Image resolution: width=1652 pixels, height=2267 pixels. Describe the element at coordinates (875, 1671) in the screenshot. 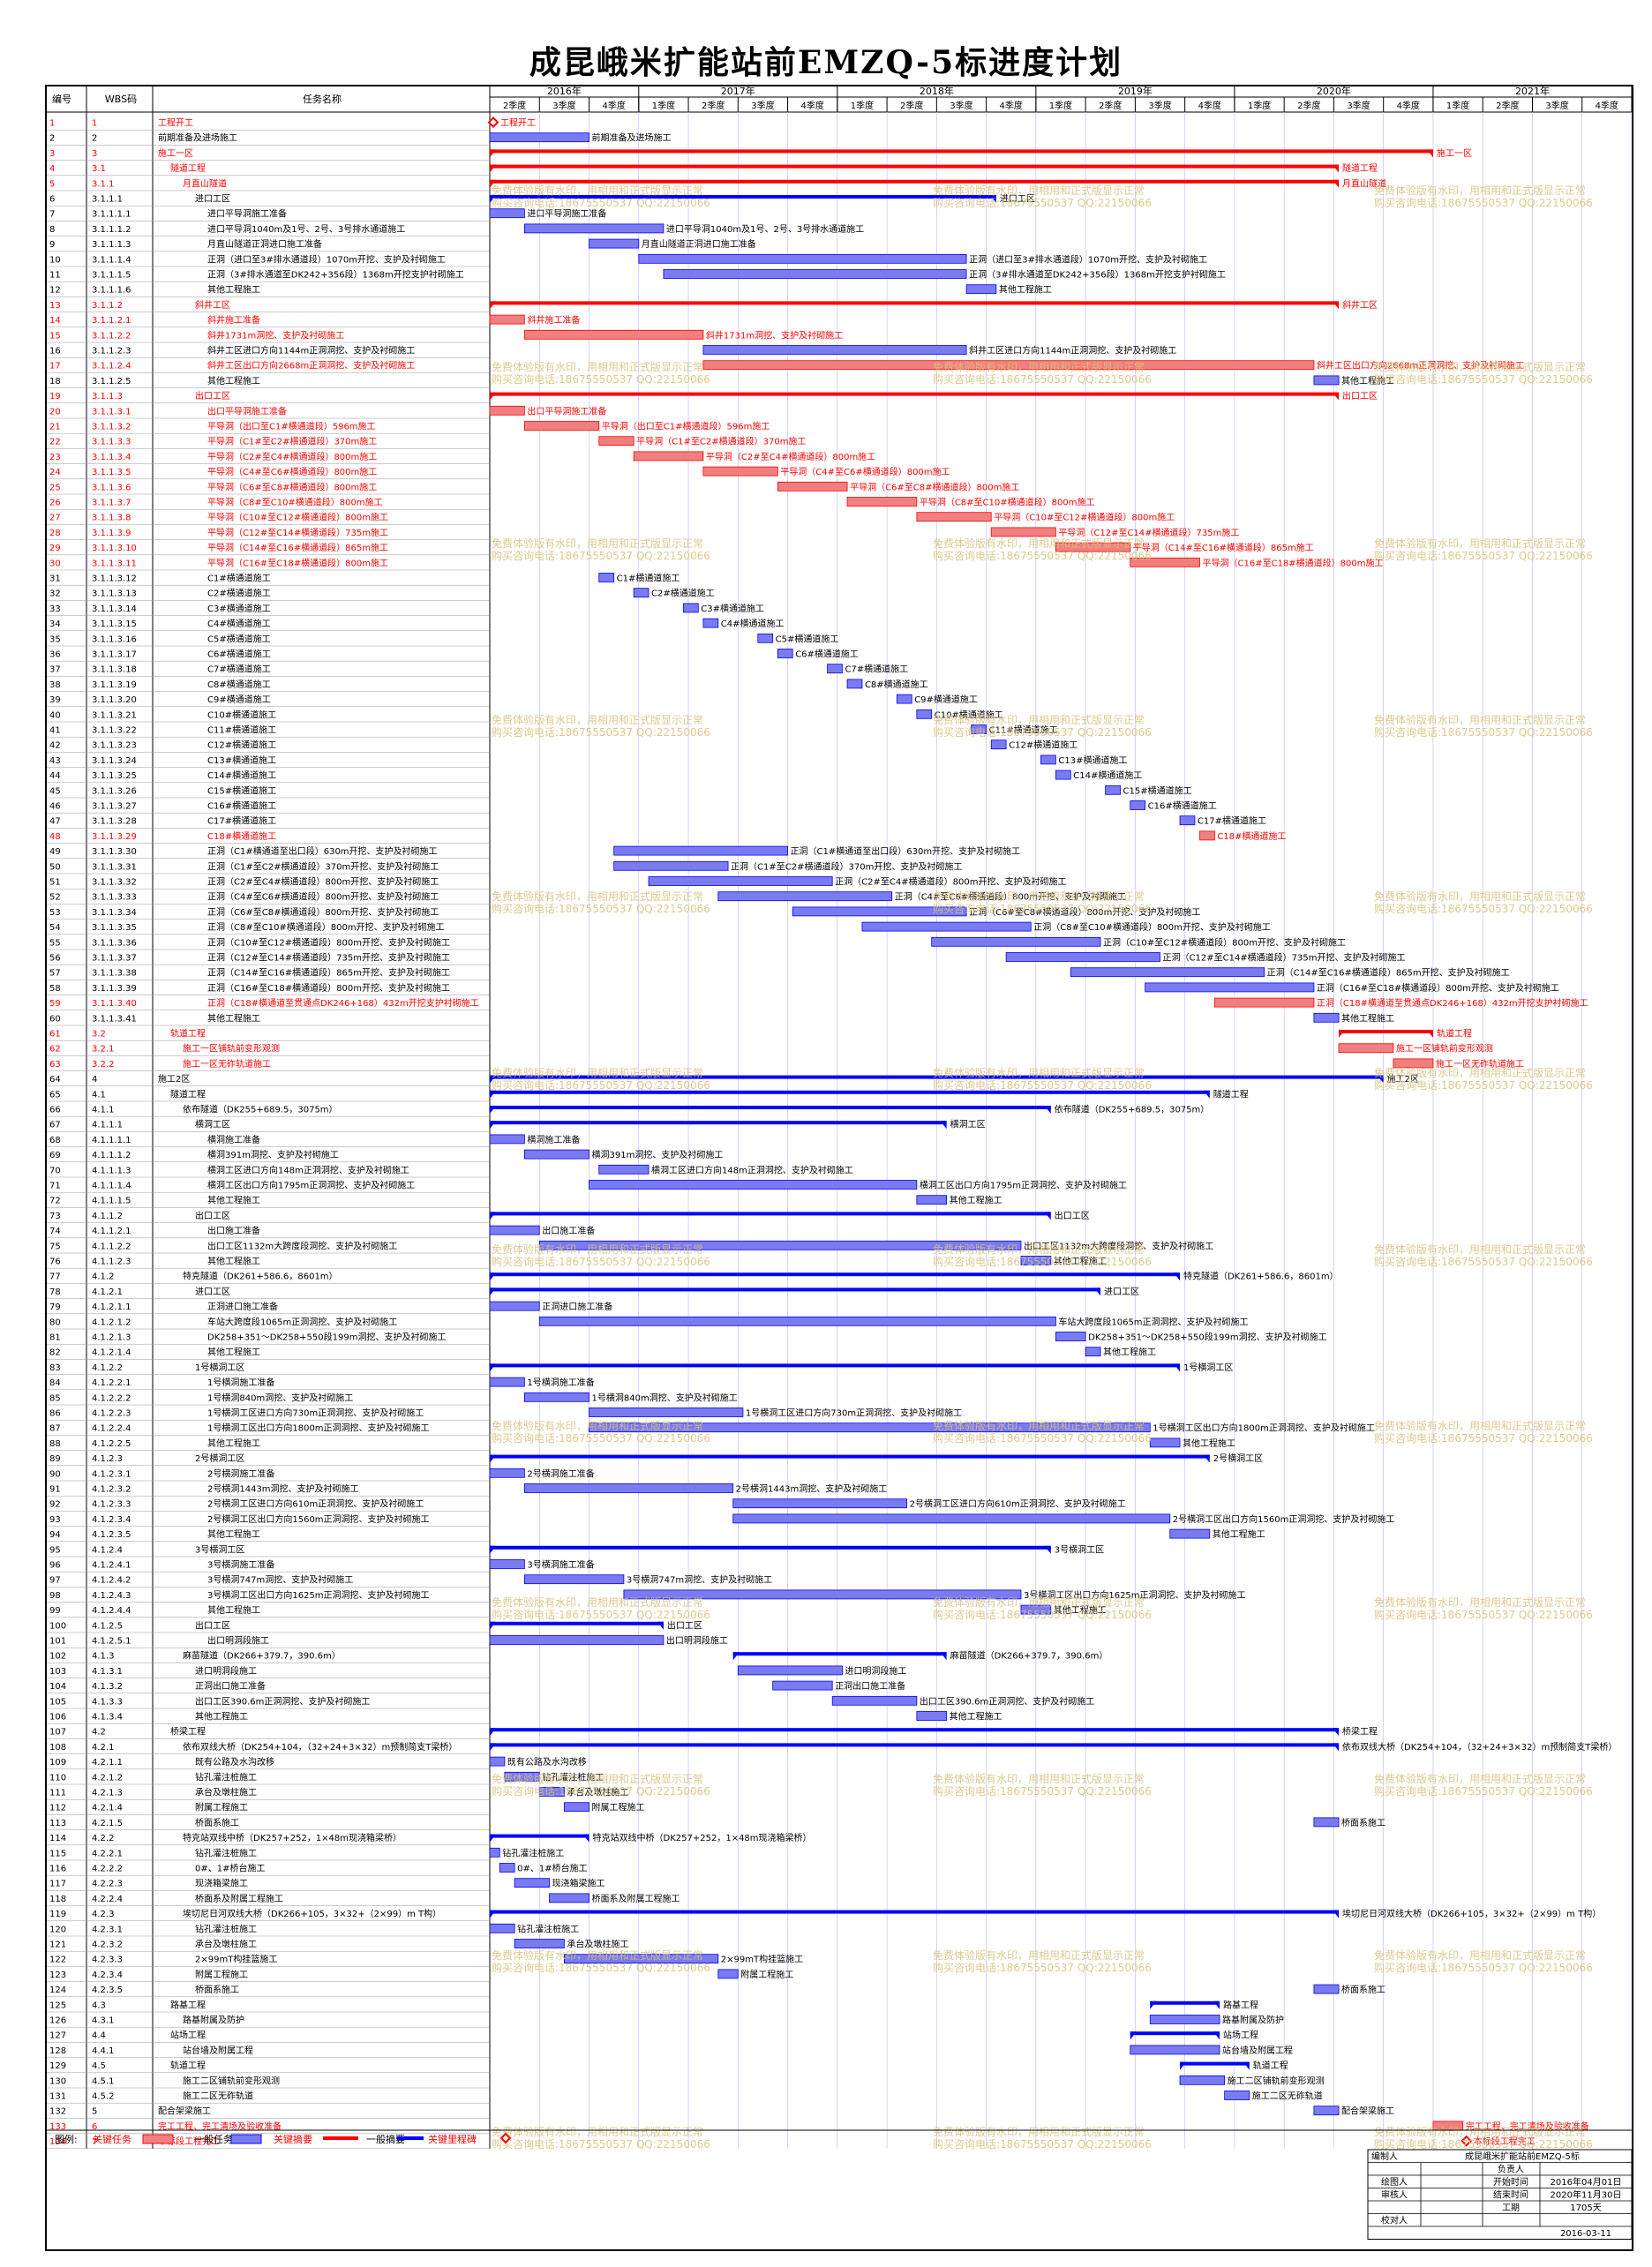

I see `bar-label: 进口明洞段施工` at that location.